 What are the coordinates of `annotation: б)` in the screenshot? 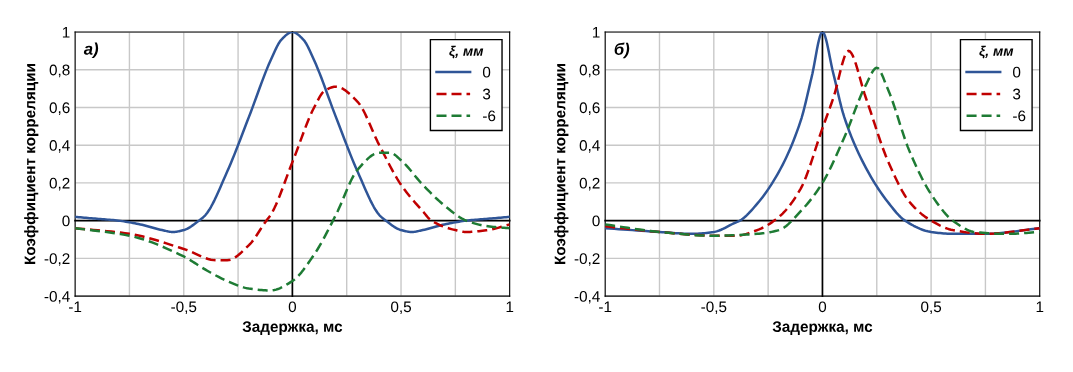 It's located at (622, 50).